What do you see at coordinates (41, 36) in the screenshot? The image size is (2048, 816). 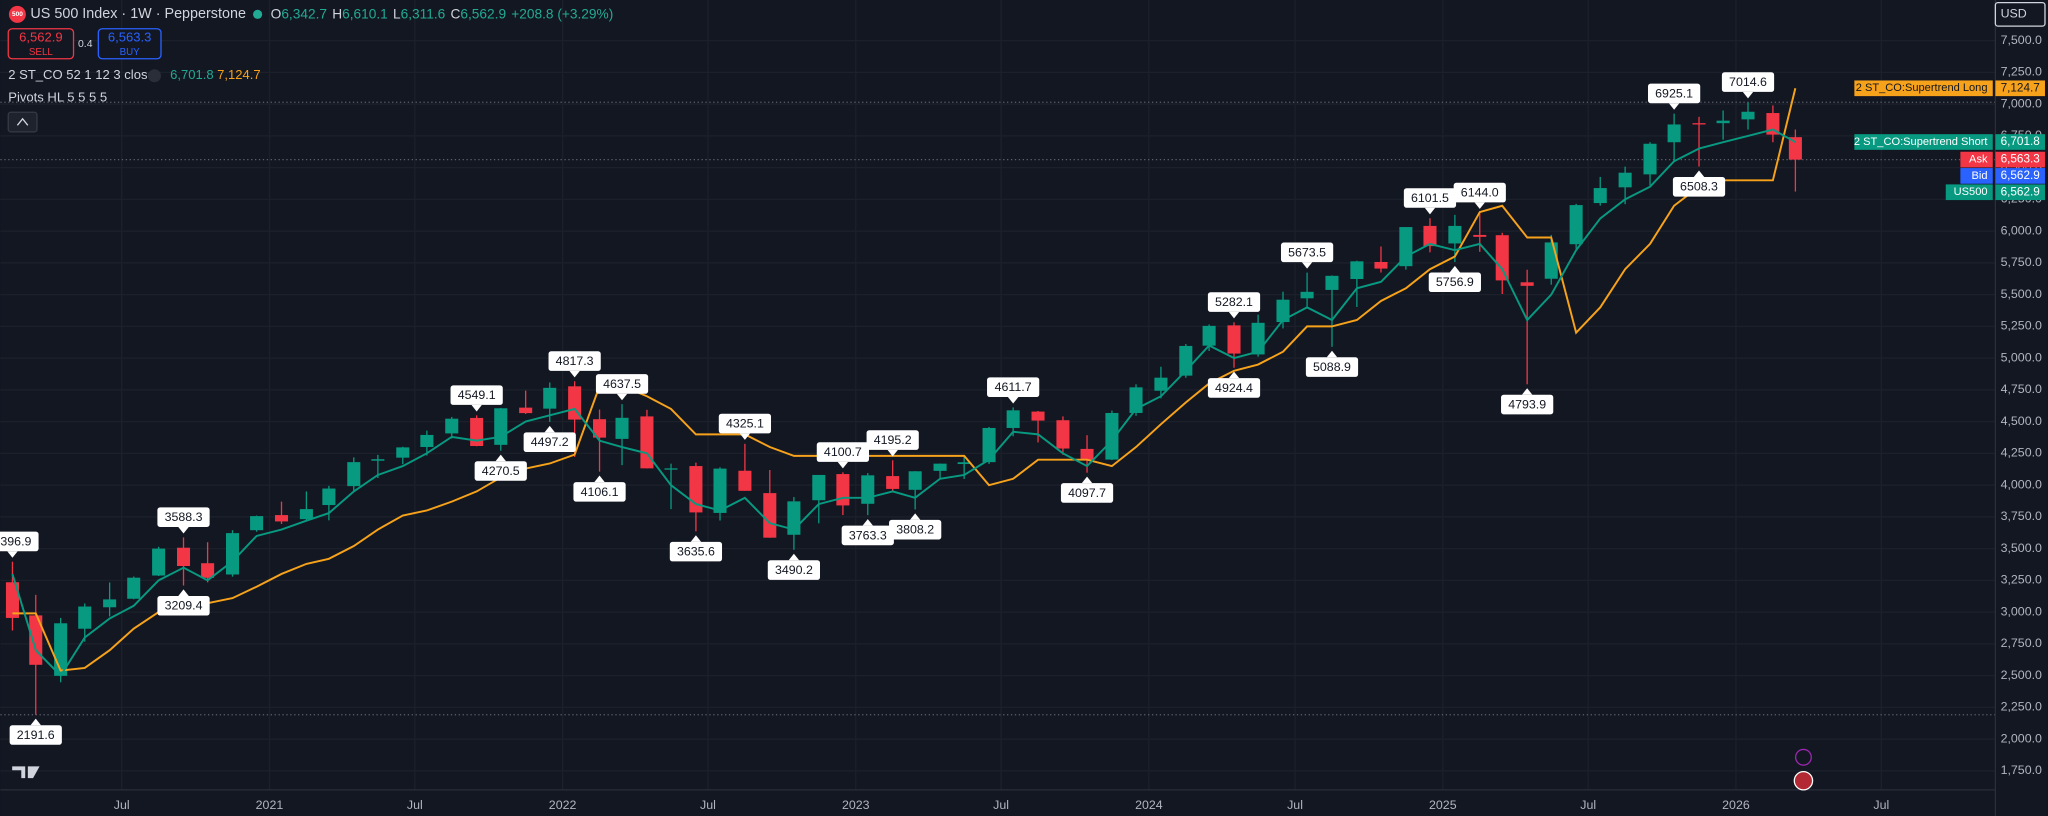 I see `sell-price: 6,562.9` at bounding box center [41, 36].